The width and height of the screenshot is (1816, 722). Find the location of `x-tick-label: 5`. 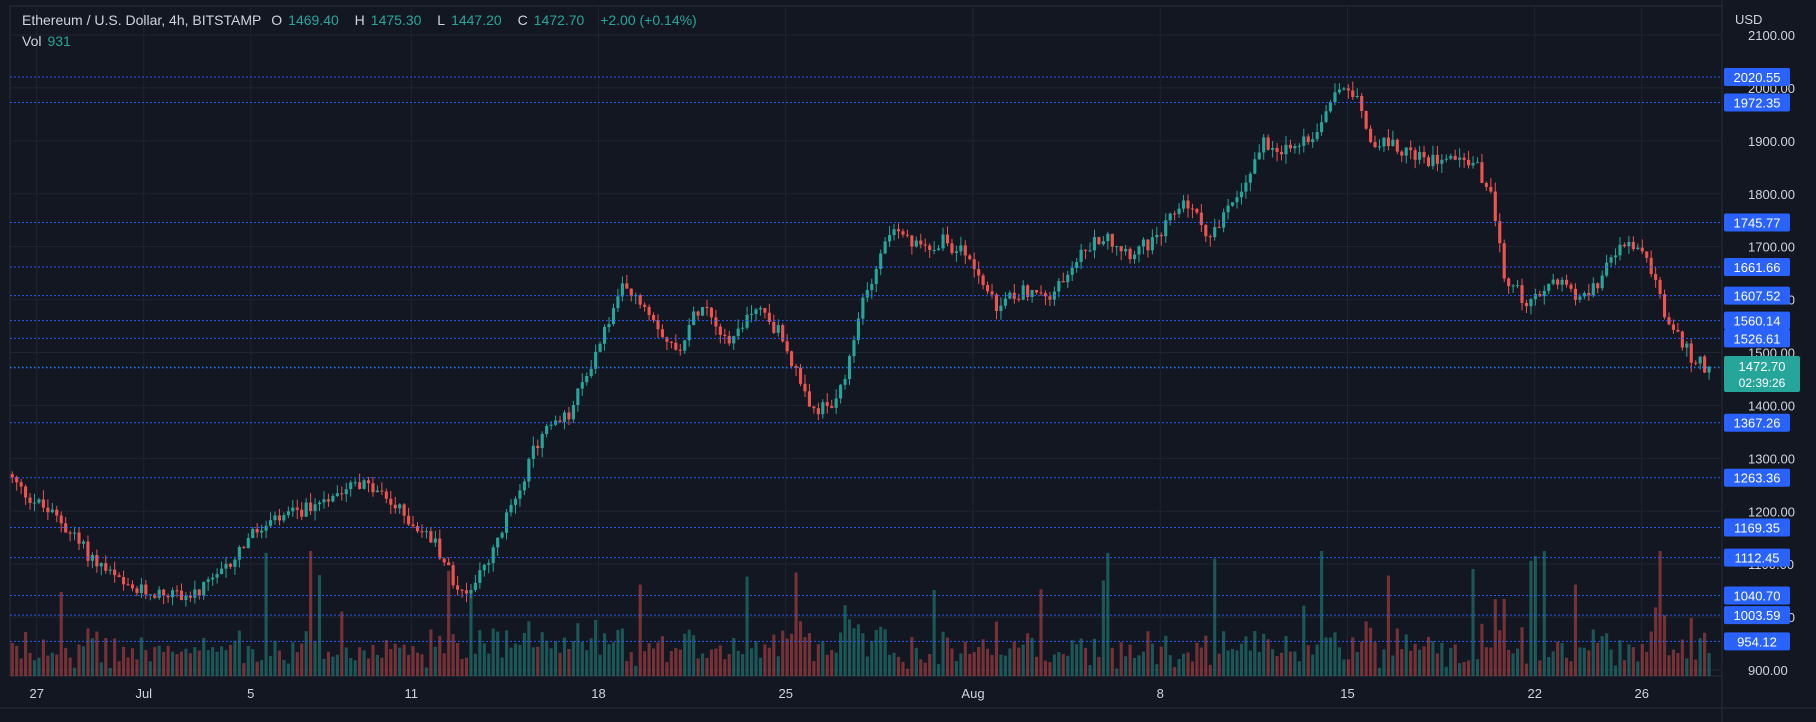

x-tick-label: 5 is located at coordinates (250, 693).